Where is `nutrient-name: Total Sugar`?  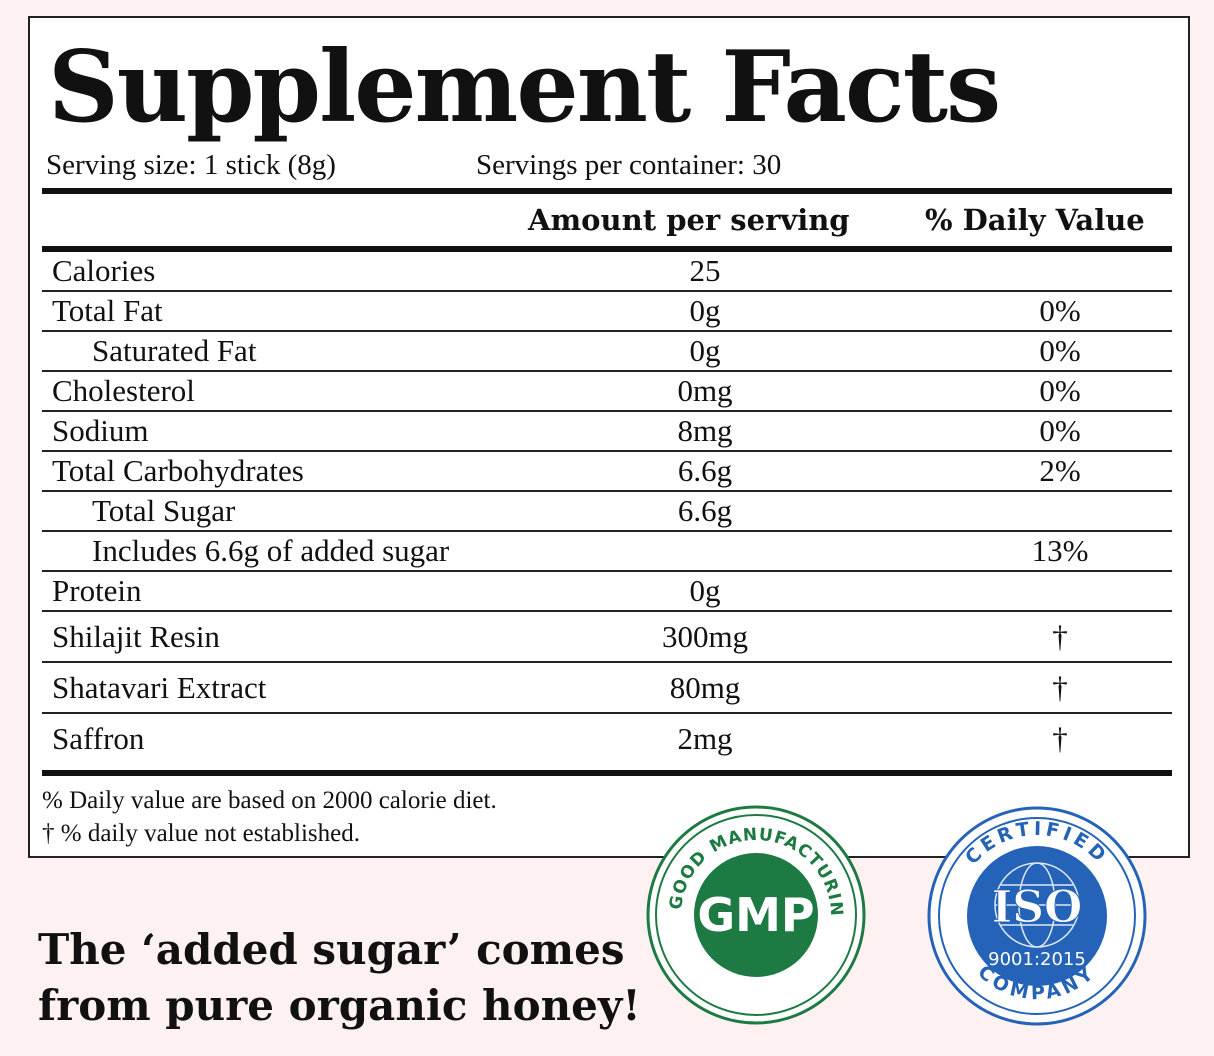
nutrient-name: Total Sugar is located at coordinates (164, 510).